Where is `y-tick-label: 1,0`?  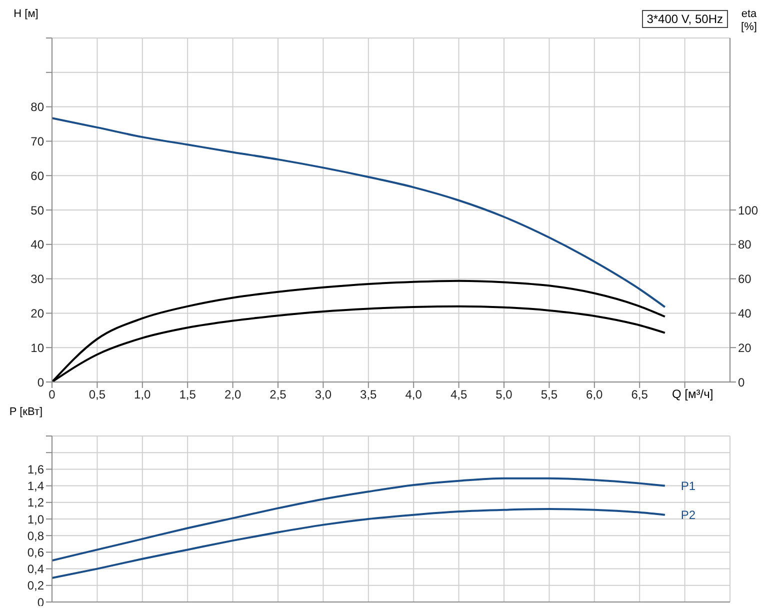
y-tick-label: 1,0 is located at coordinates (35, 519).